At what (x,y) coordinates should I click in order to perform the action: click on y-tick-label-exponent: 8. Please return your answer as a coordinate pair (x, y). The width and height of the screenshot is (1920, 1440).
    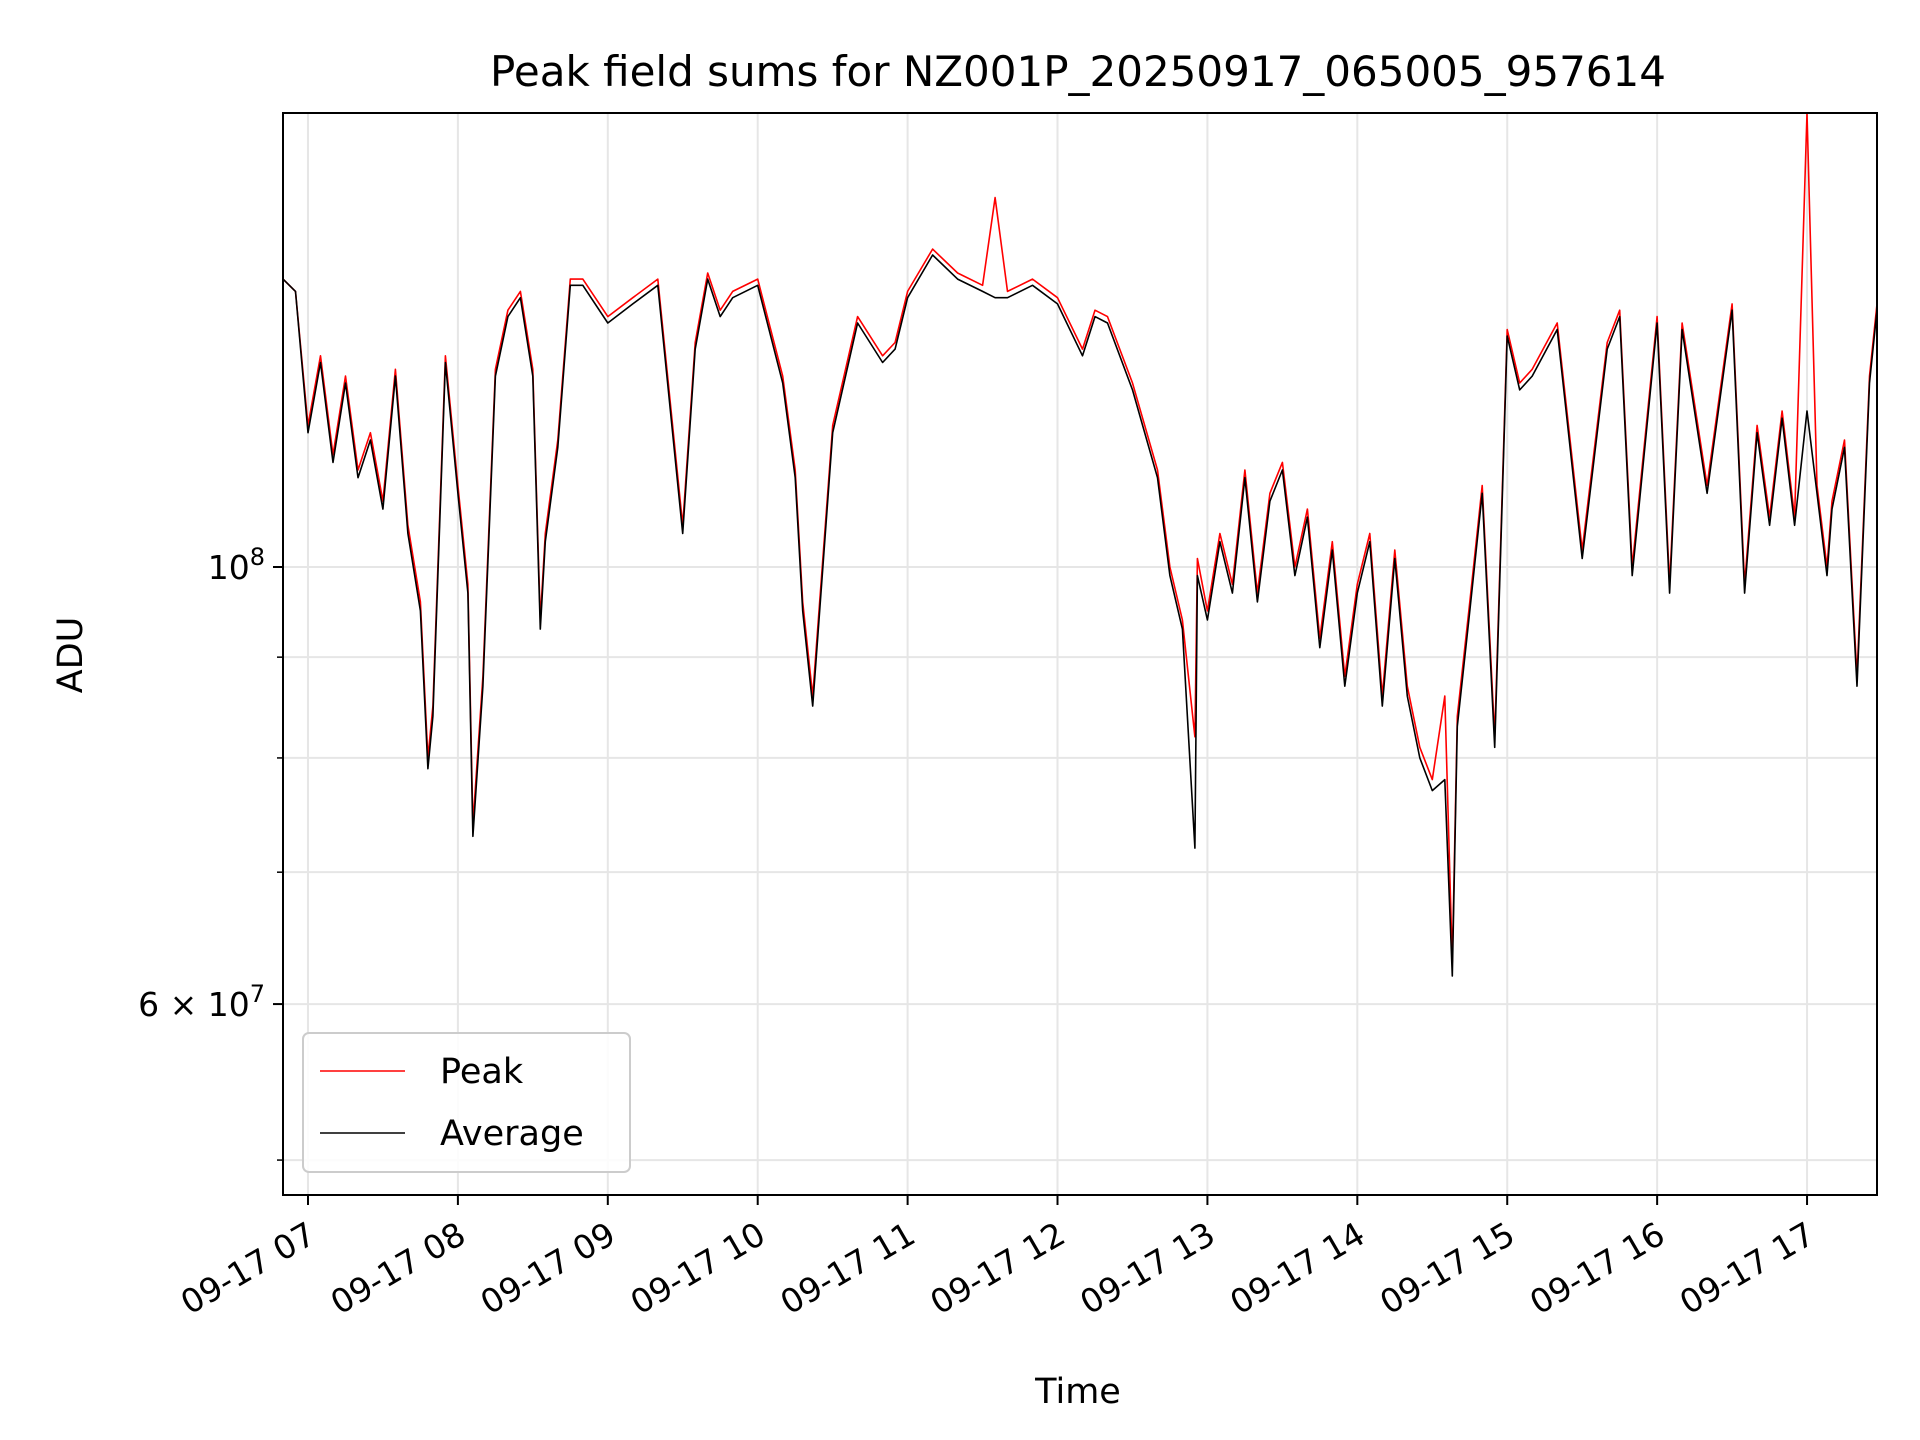
    Looking at the image, I should click on (257, 557).